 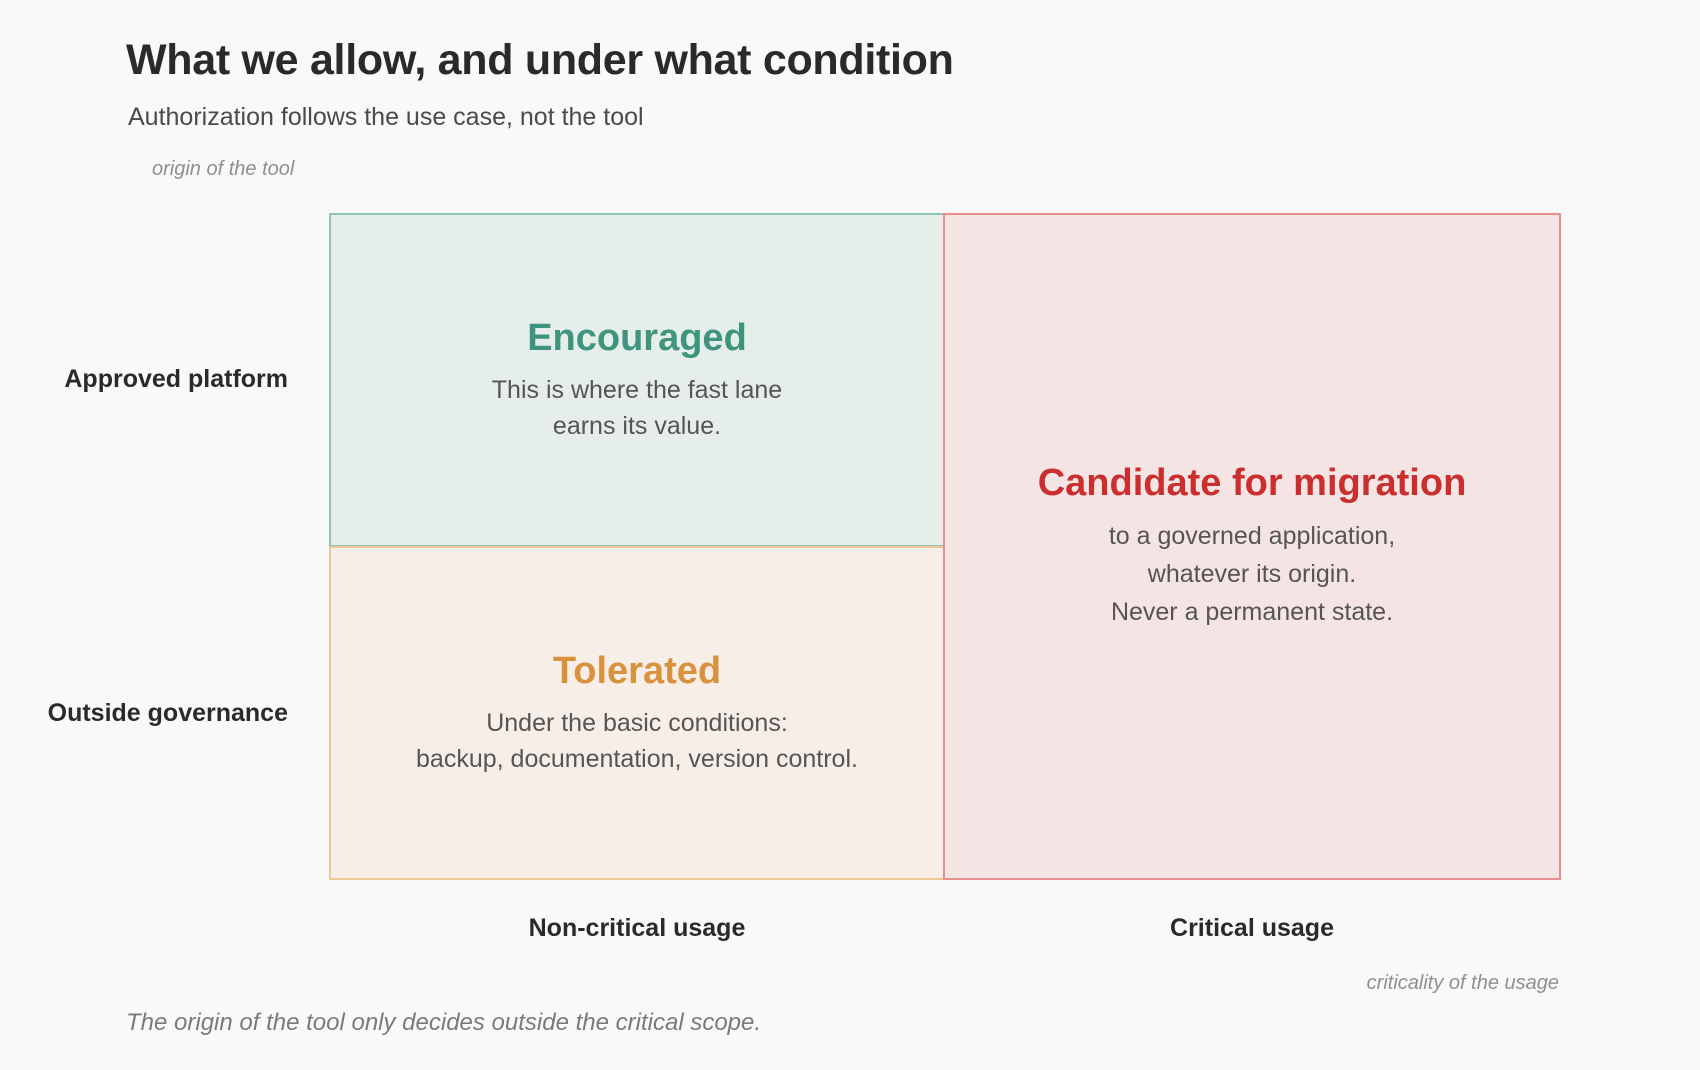 I want to click on x-axis-caption: criticality of the usage, so click(x=1462, y=983).